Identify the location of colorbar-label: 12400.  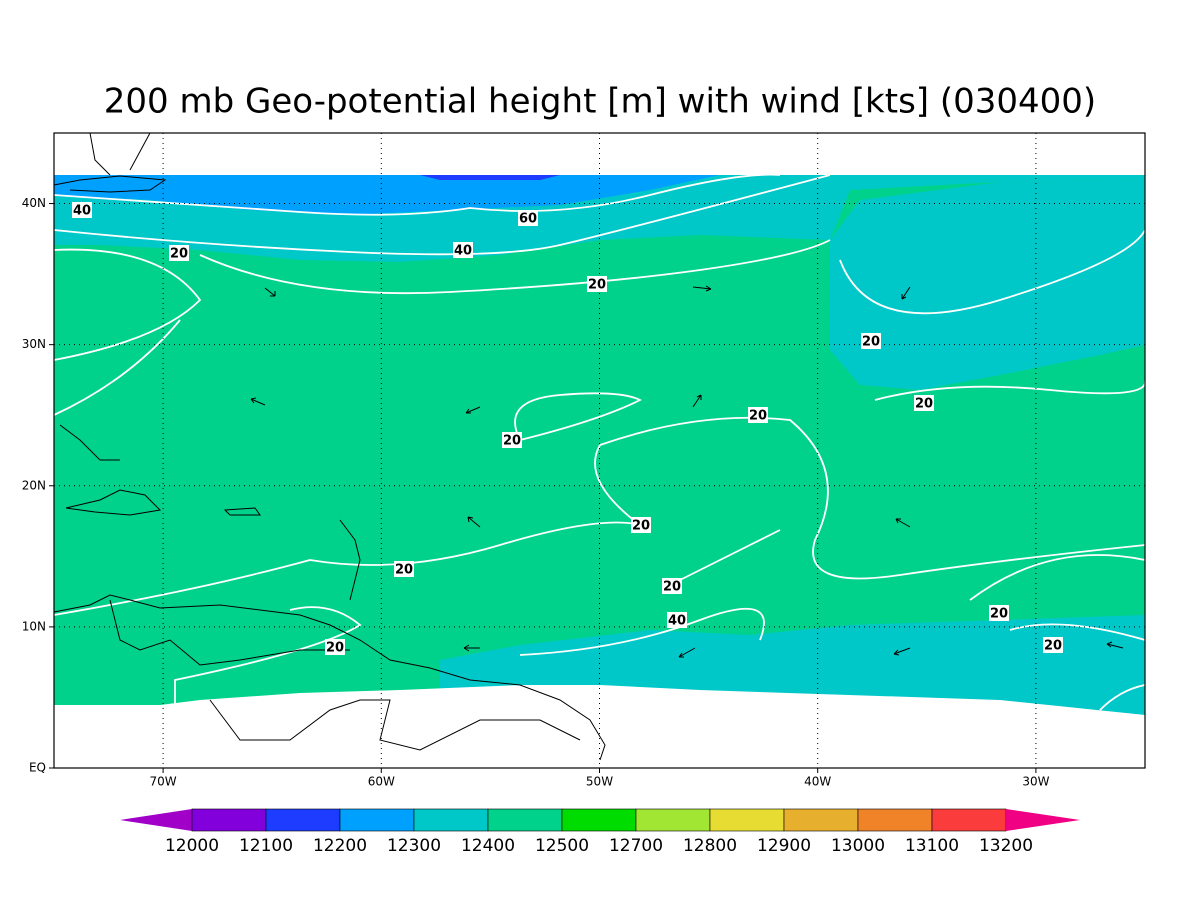
(488, 846).